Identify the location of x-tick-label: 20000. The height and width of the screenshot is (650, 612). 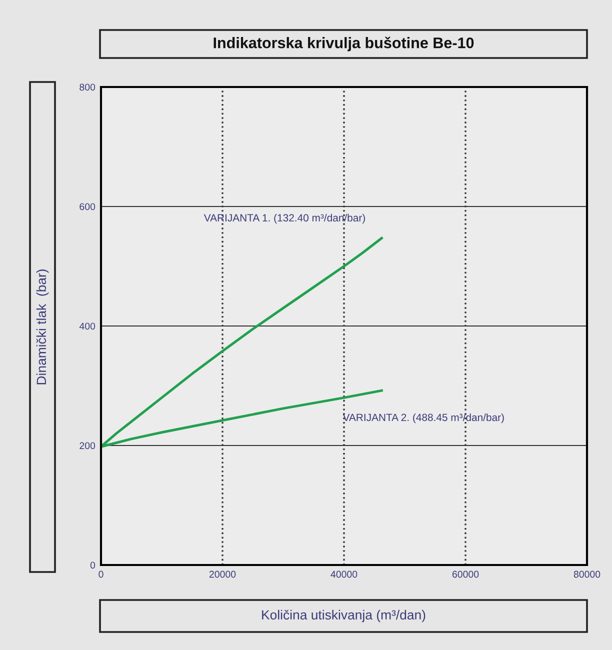
(222, 574).